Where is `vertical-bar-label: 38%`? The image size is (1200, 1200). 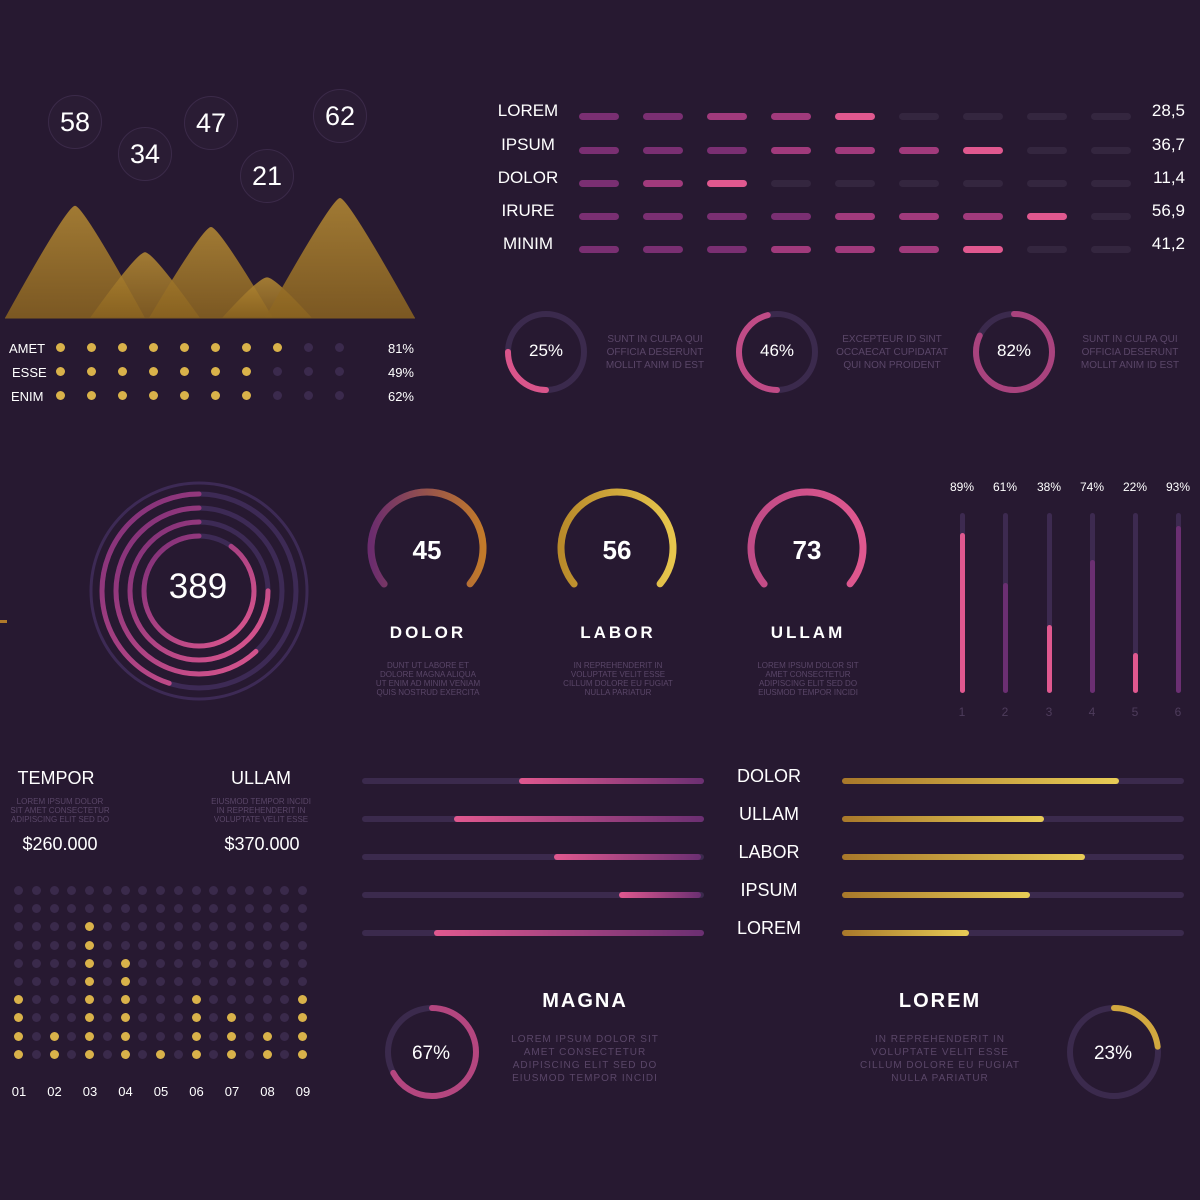
vertical-bar-label: 38% is located at coordinates (1049, 487).